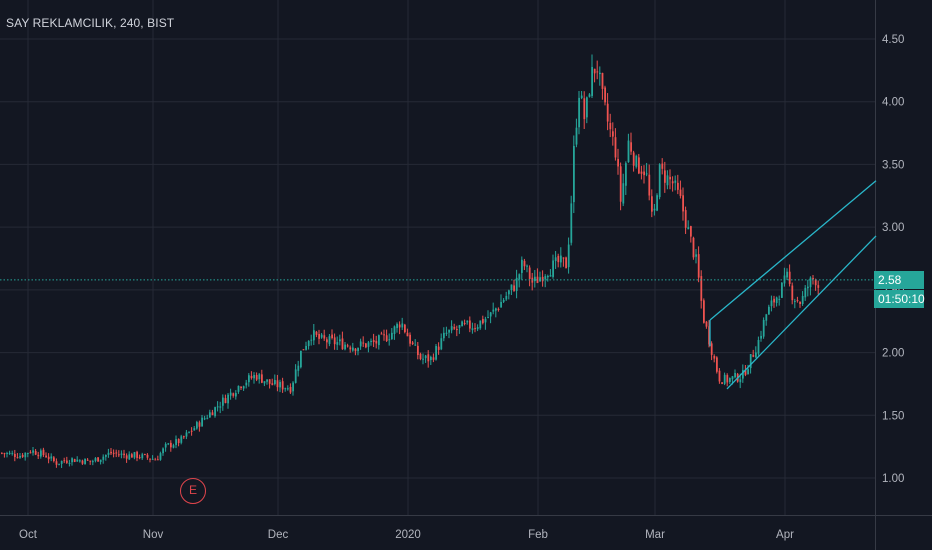 The image size is (932, 550). I want to click on earnings-event-marker: E, so click(193, 491).